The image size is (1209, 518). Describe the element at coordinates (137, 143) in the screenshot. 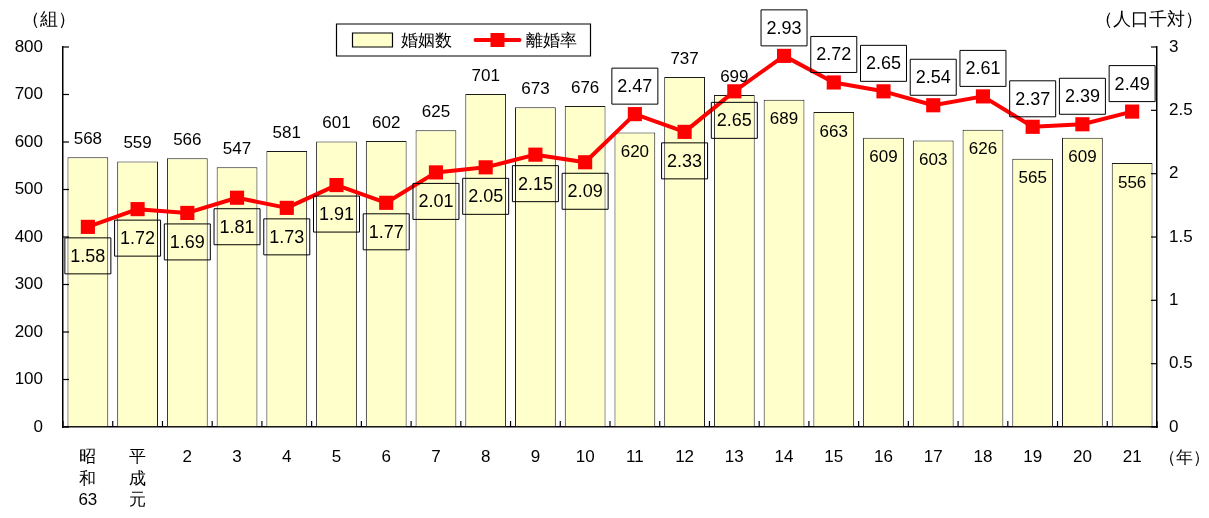

I see `data-label: 559` at that location.